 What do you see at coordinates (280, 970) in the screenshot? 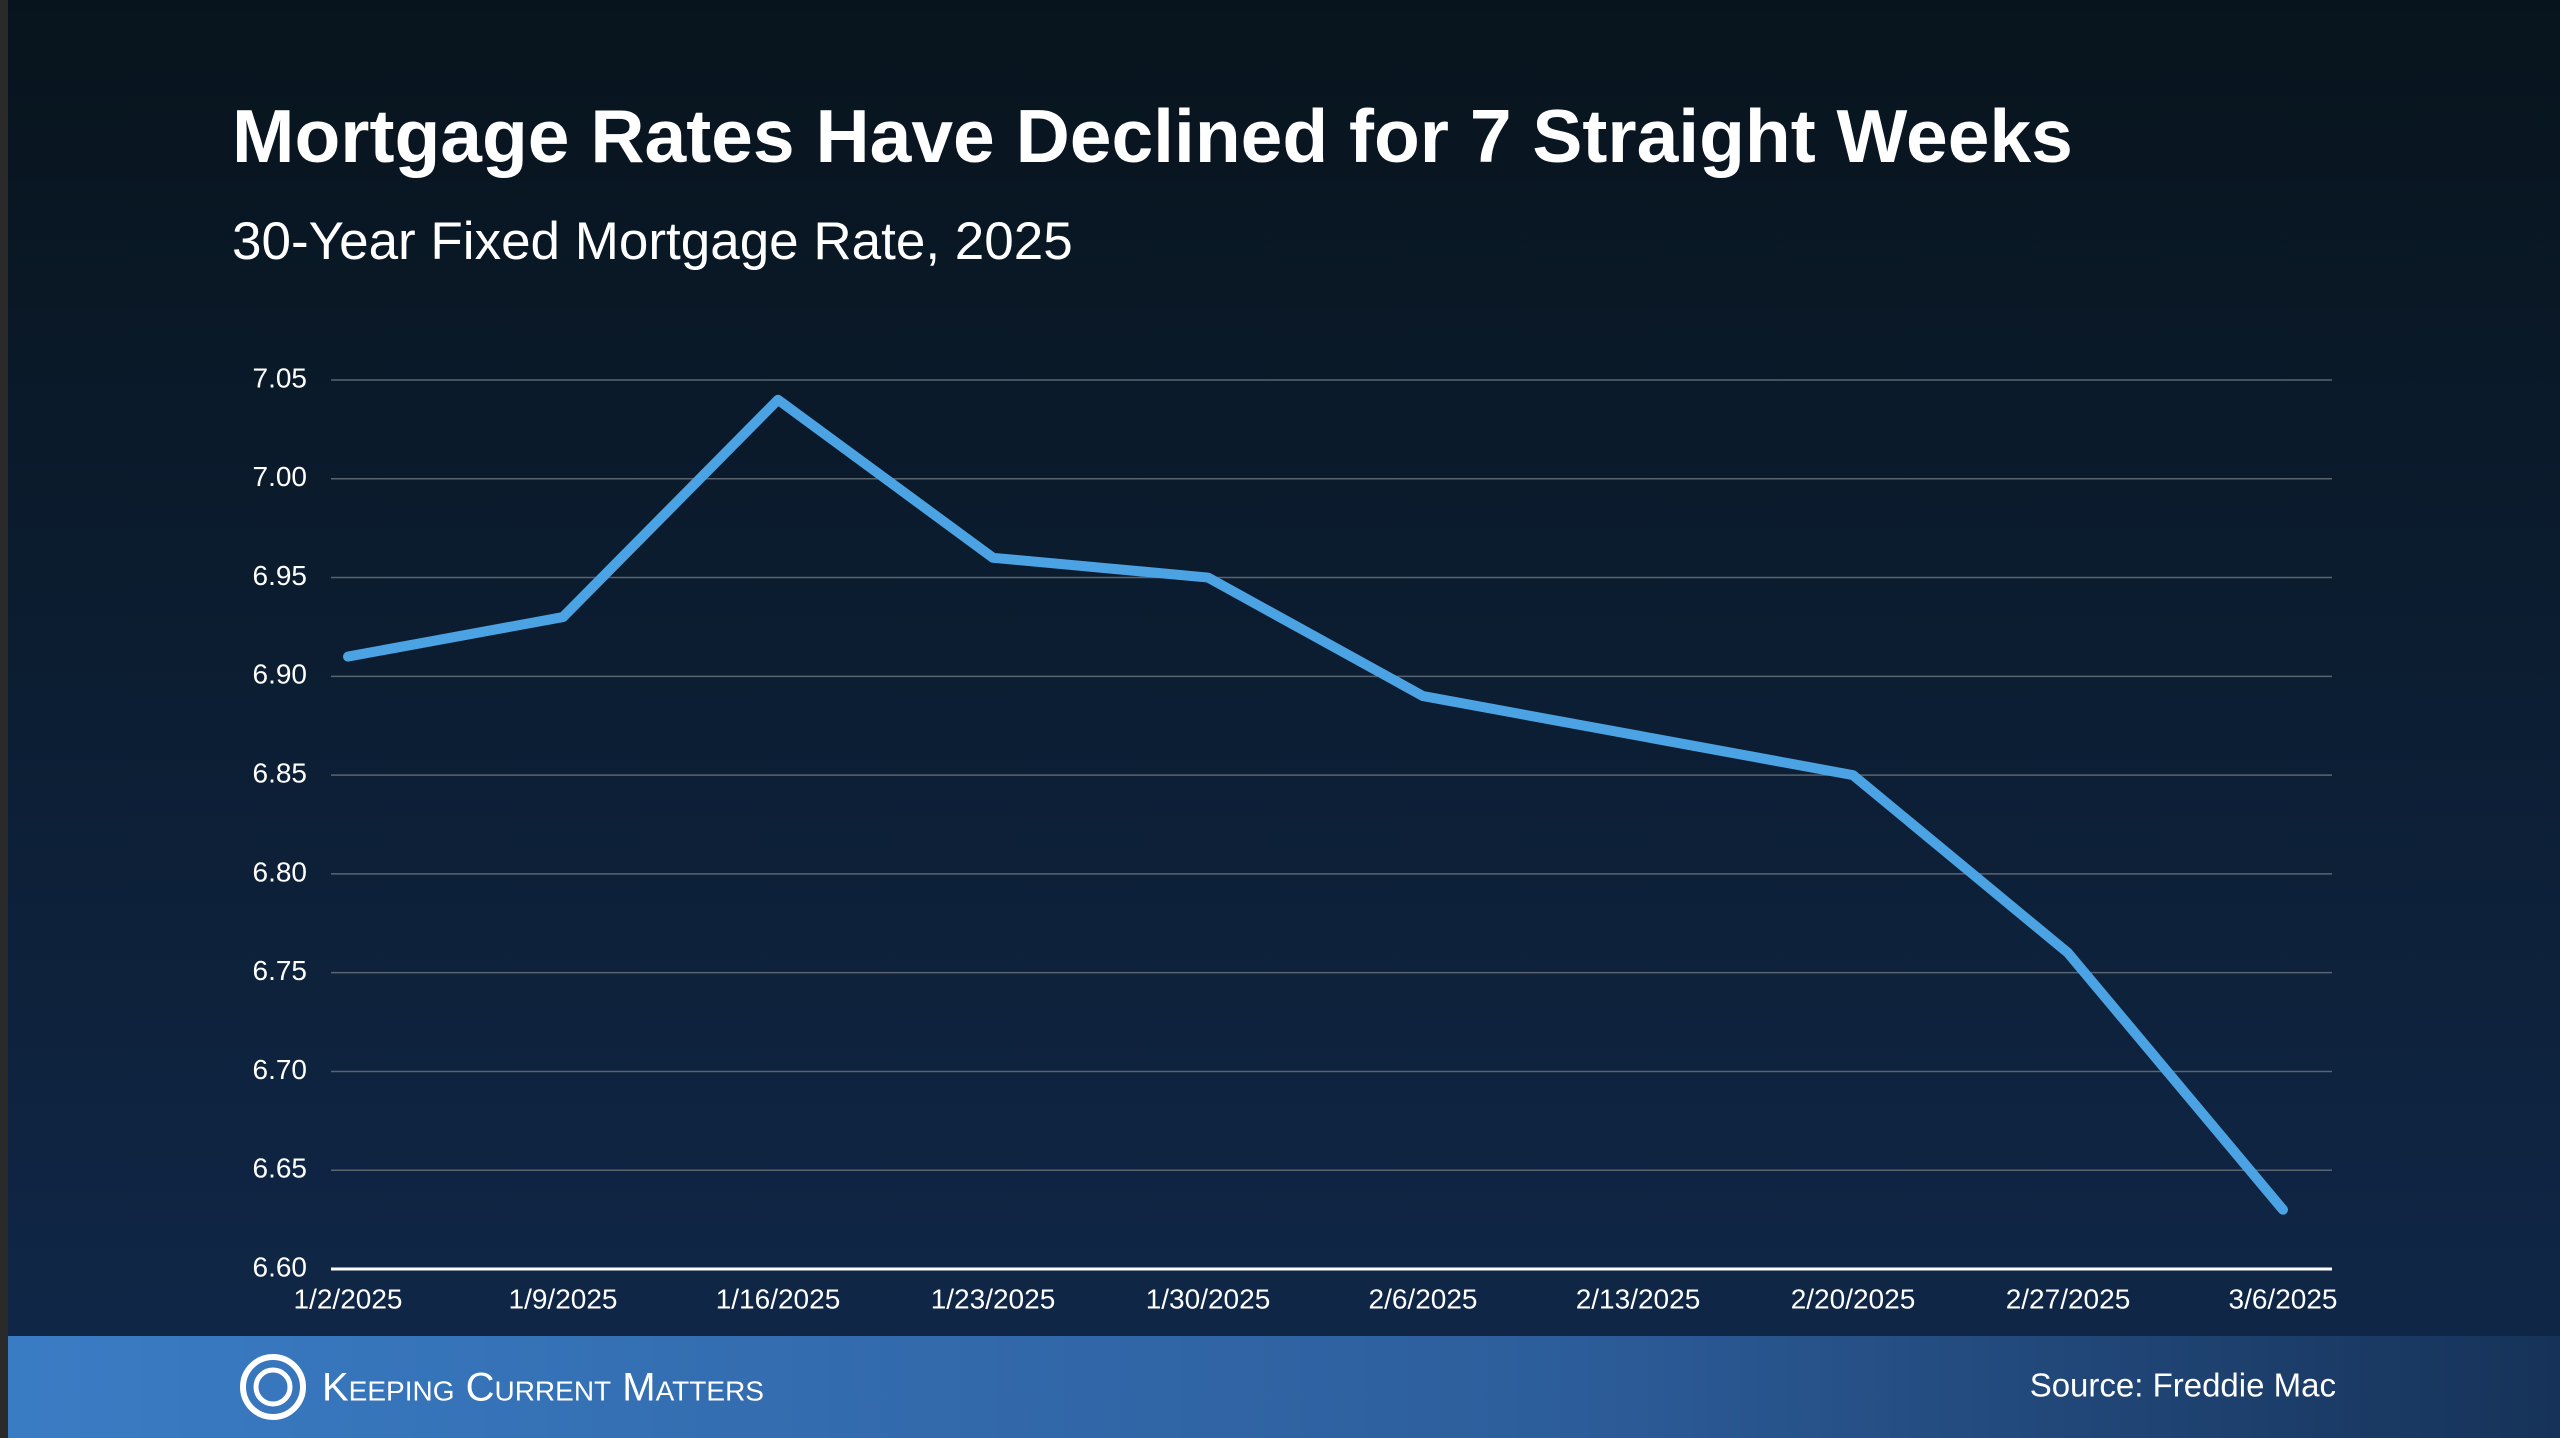
I see `y-tick-label: 6.75` at bounding box center [280, 970].